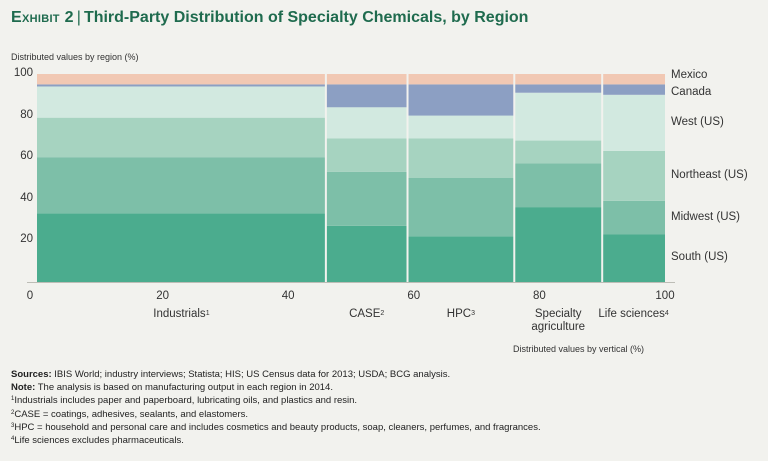  Describe the element at coordinates (633, 314) in the screenshot. I see `category-label-life-sciences: Life sciences4` at that location.